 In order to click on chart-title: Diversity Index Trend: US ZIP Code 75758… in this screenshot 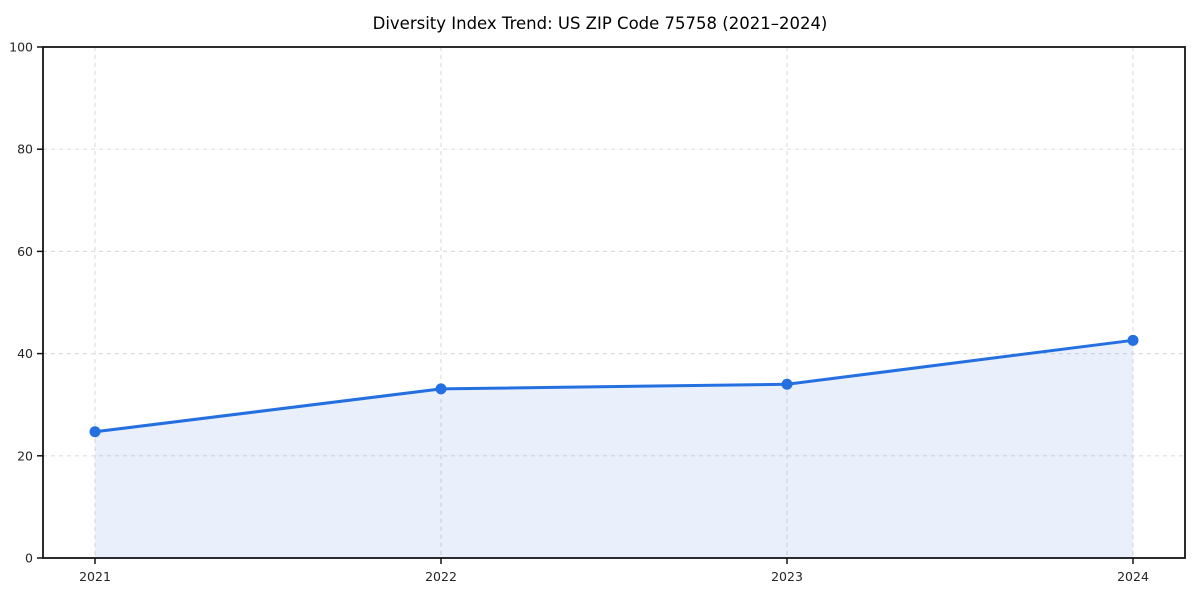, I will do `click(600, 23)`.